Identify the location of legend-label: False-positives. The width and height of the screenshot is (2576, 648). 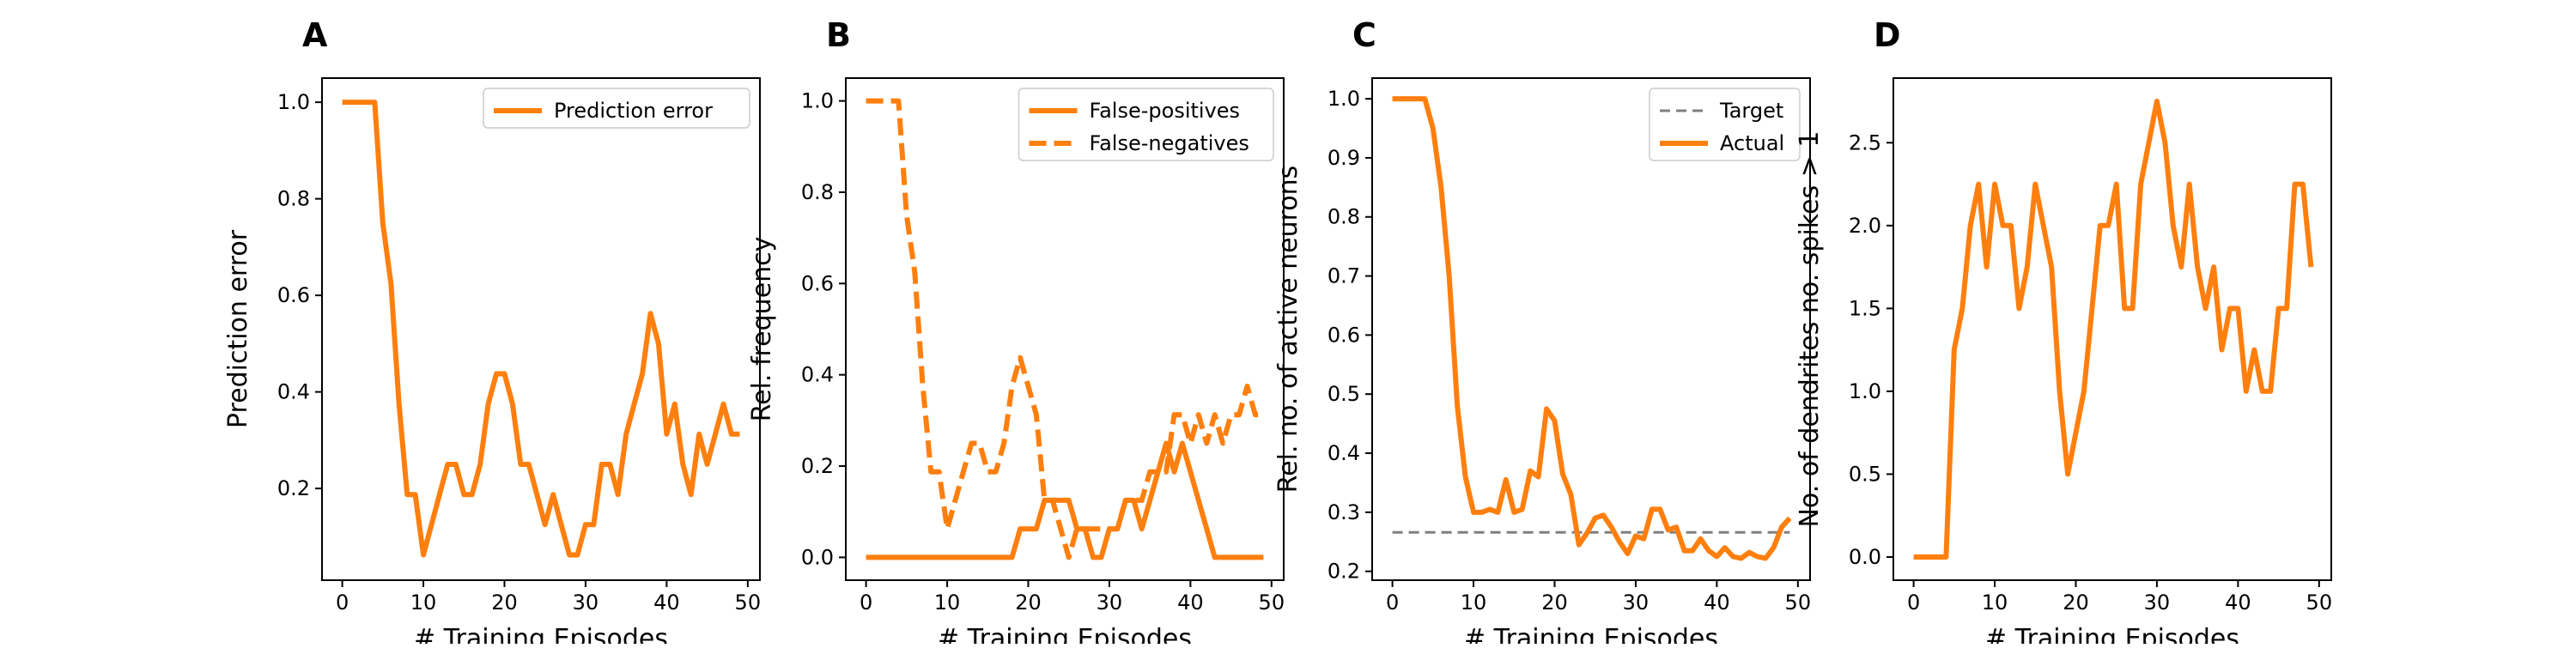
(1166, 111).